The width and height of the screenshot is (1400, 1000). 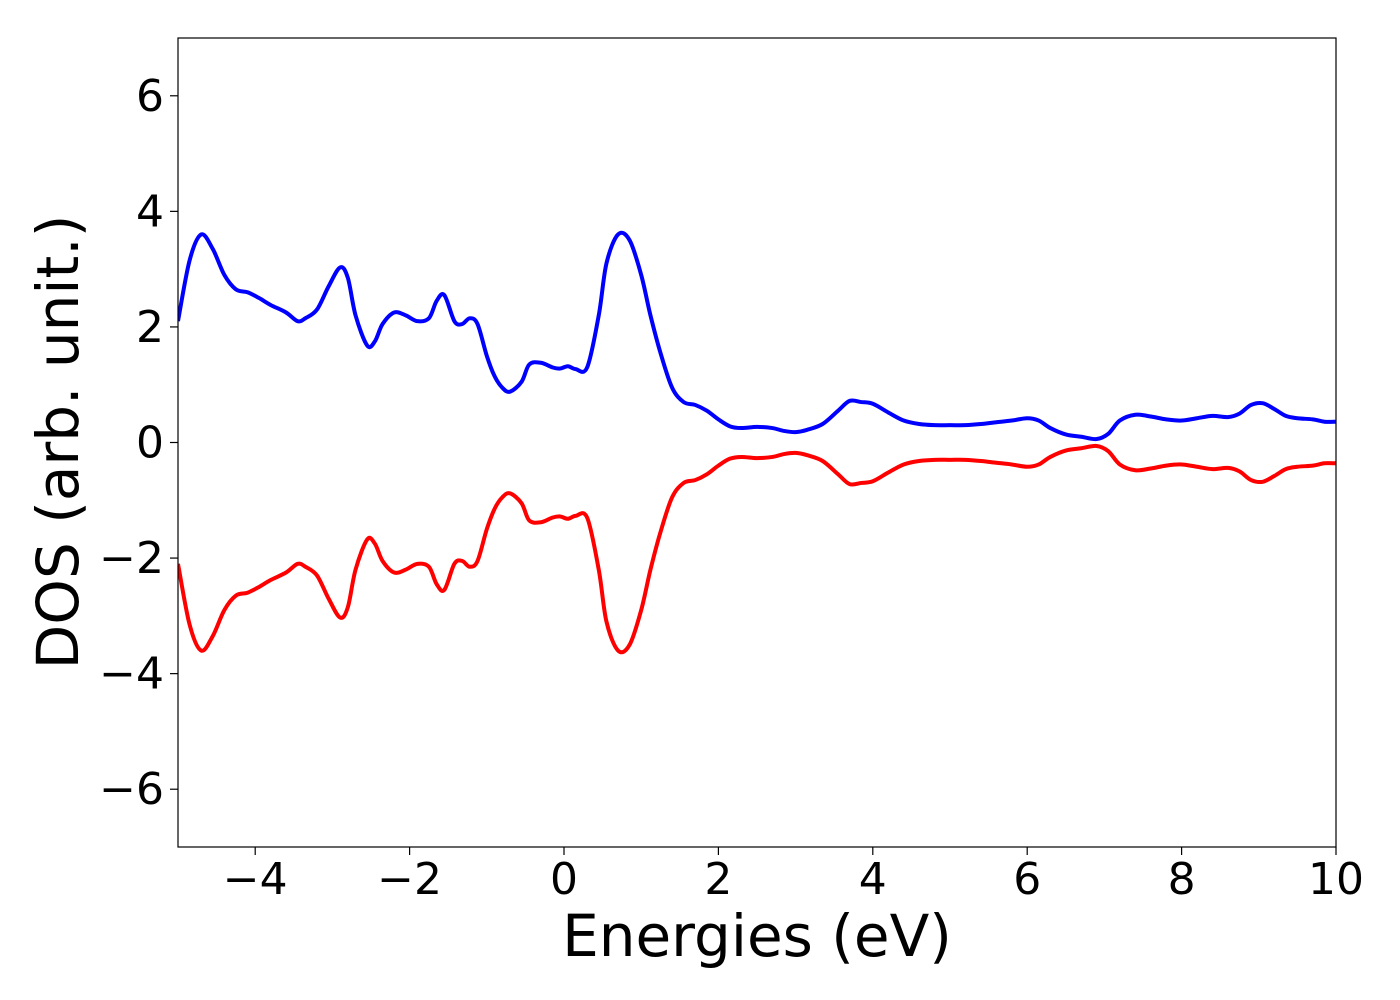 I want to click on y-tick-label: 0, so click(x=150, y=443).